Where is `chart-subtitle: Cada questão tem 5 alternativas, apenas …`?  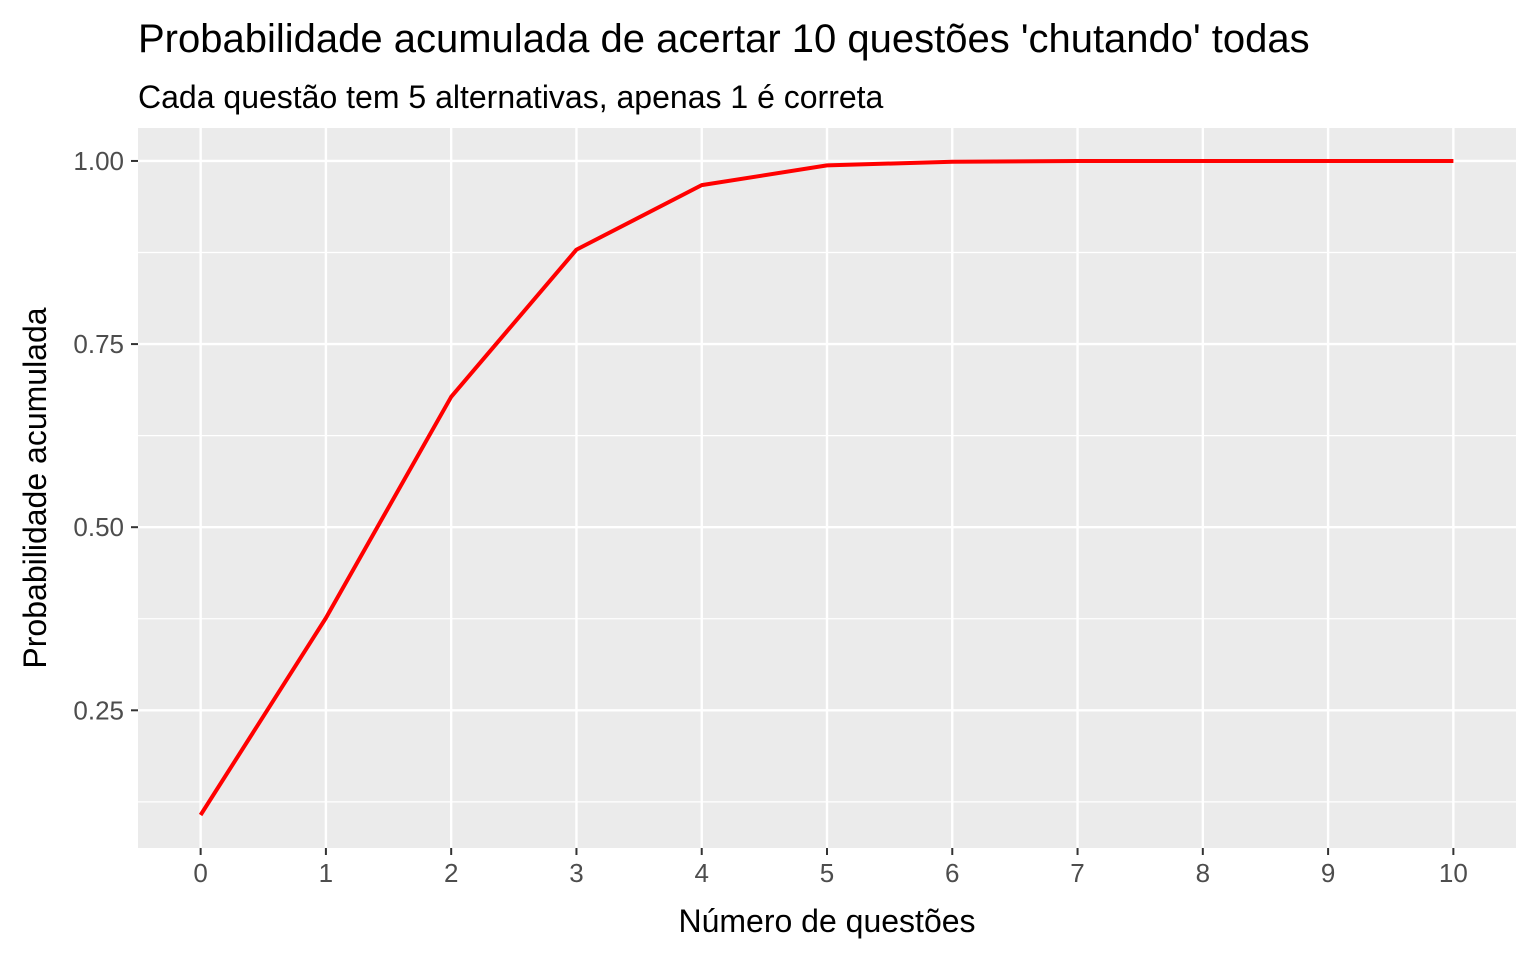 chart-subtitle: Cada questão tem 5 alternativas, apenas … is located at coordinates (511, 97).